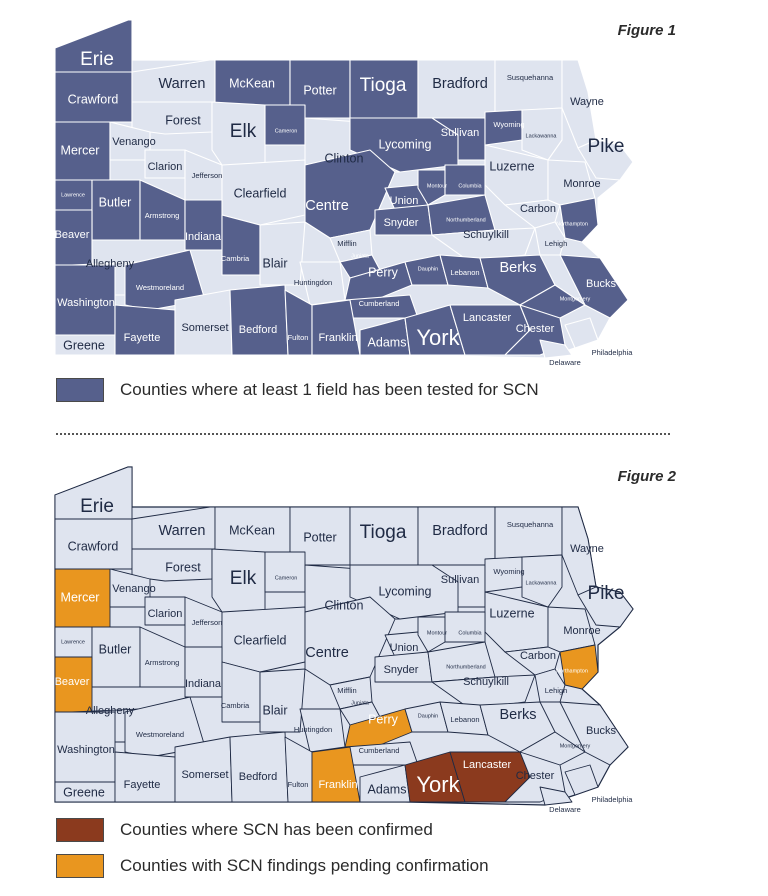 The height and width of the screenshot is (896, 768). I want to click on county-label-northumberland: Northumberland, so click(465, 220).